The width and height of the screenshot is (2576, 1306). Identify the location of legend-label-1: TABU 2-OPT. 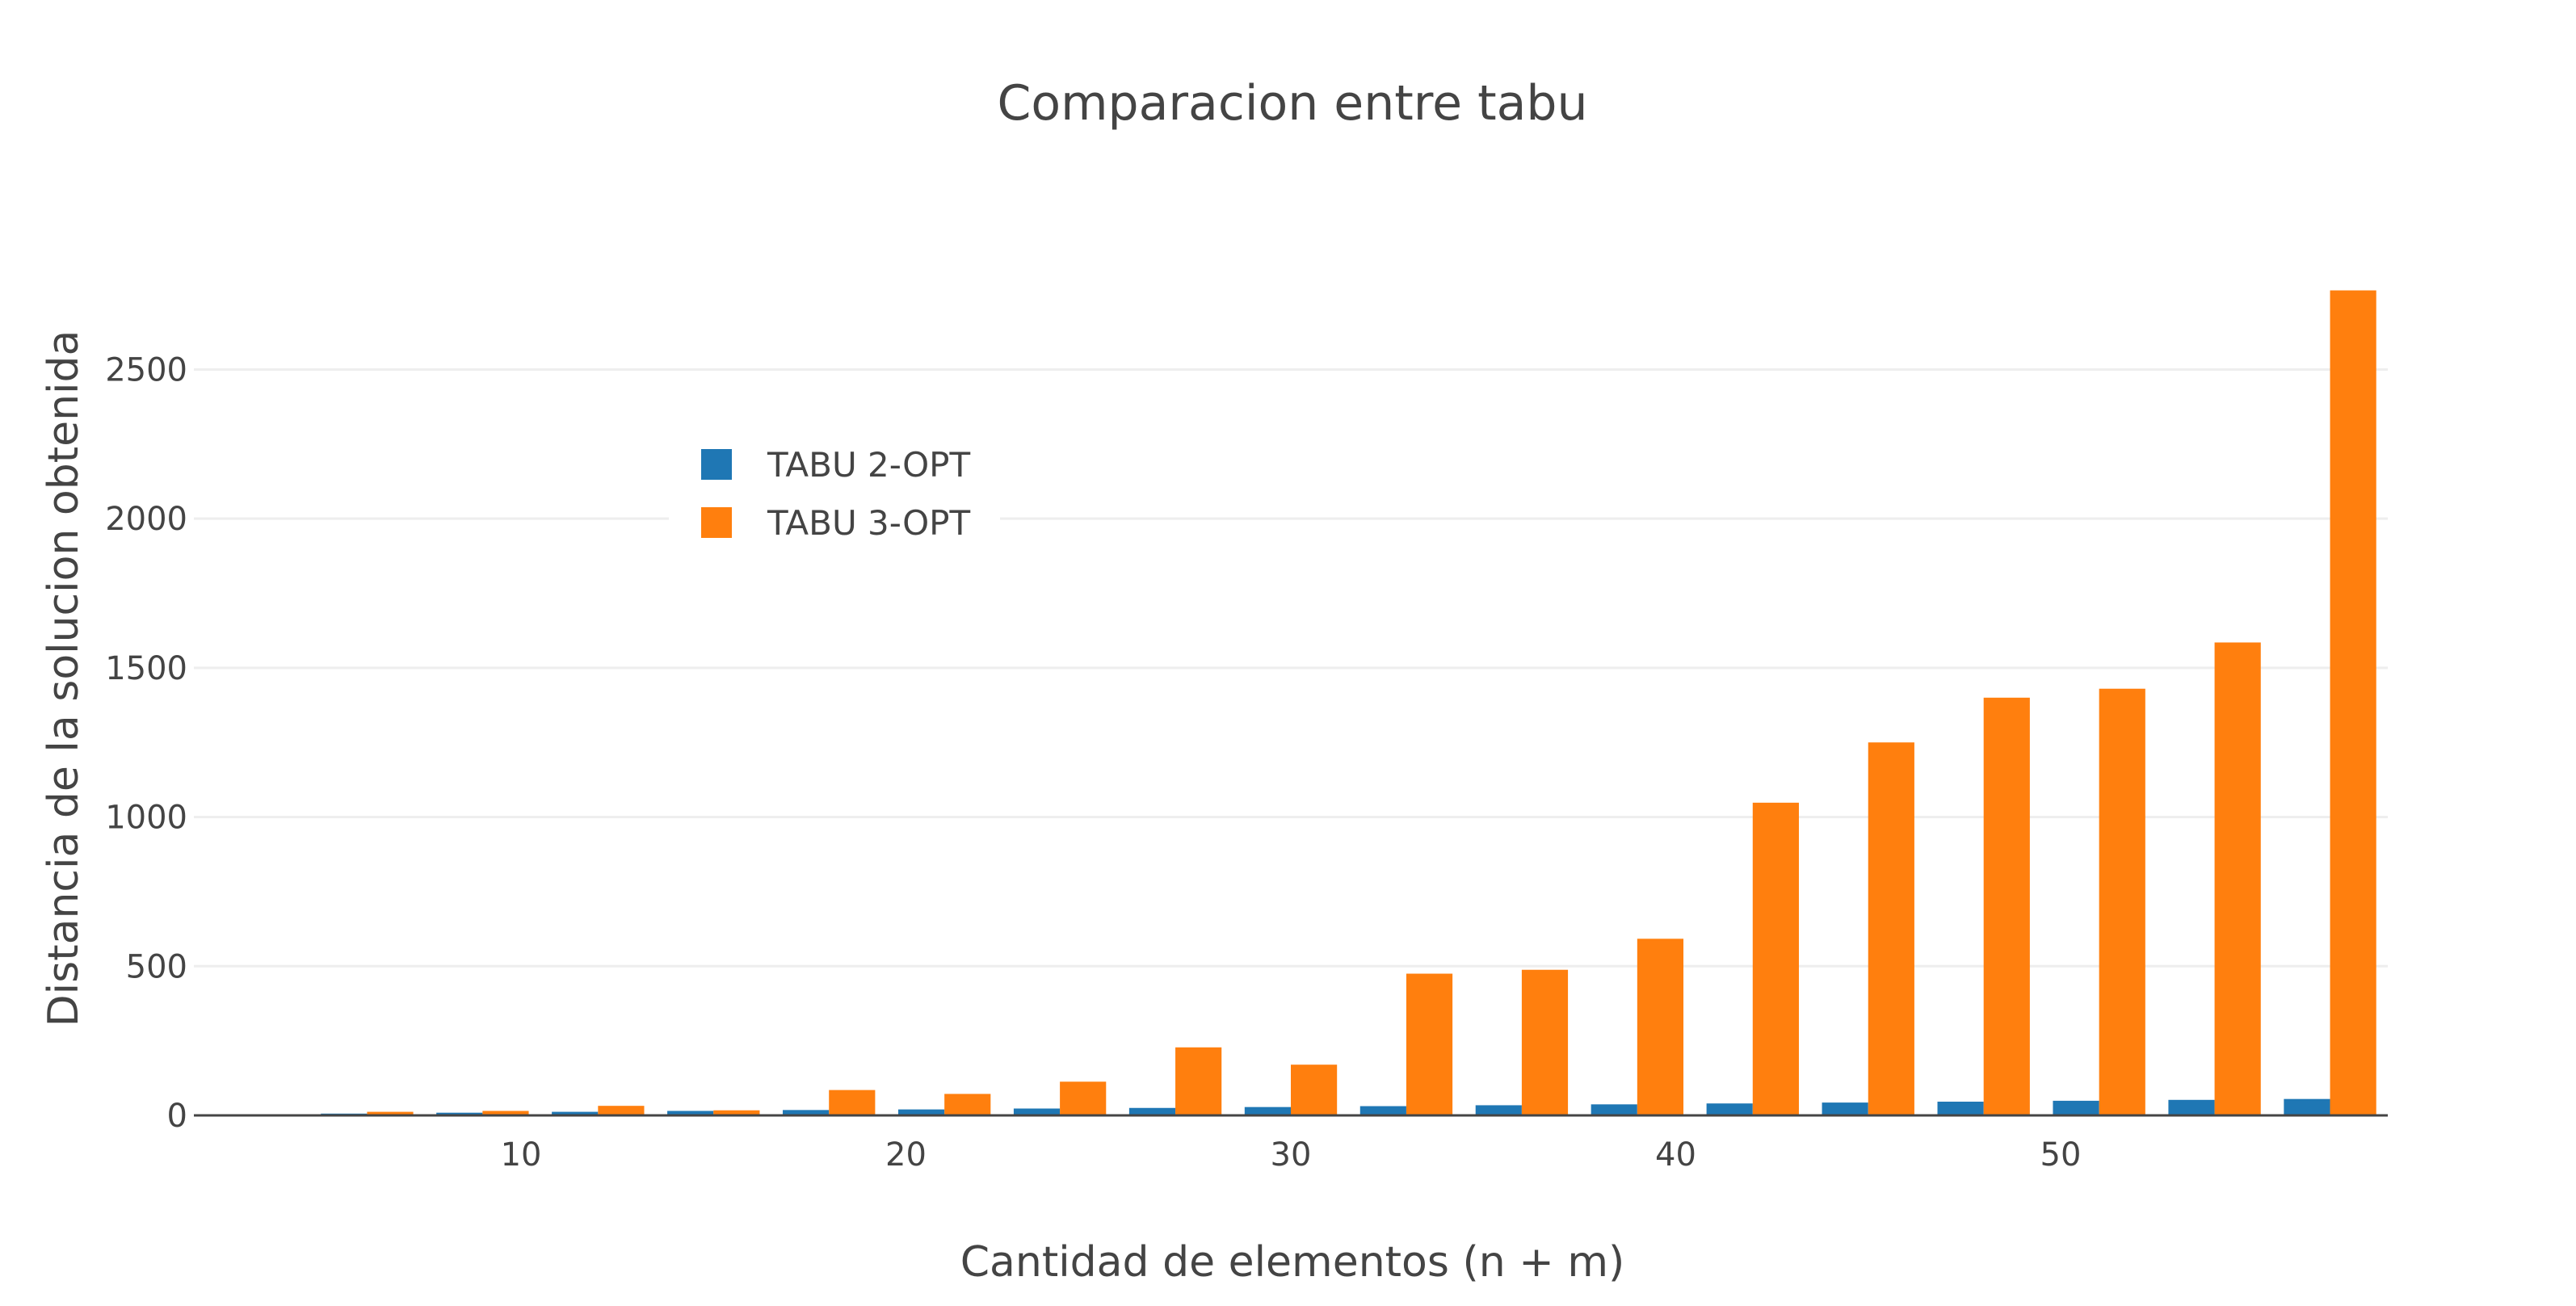
(868, 465).